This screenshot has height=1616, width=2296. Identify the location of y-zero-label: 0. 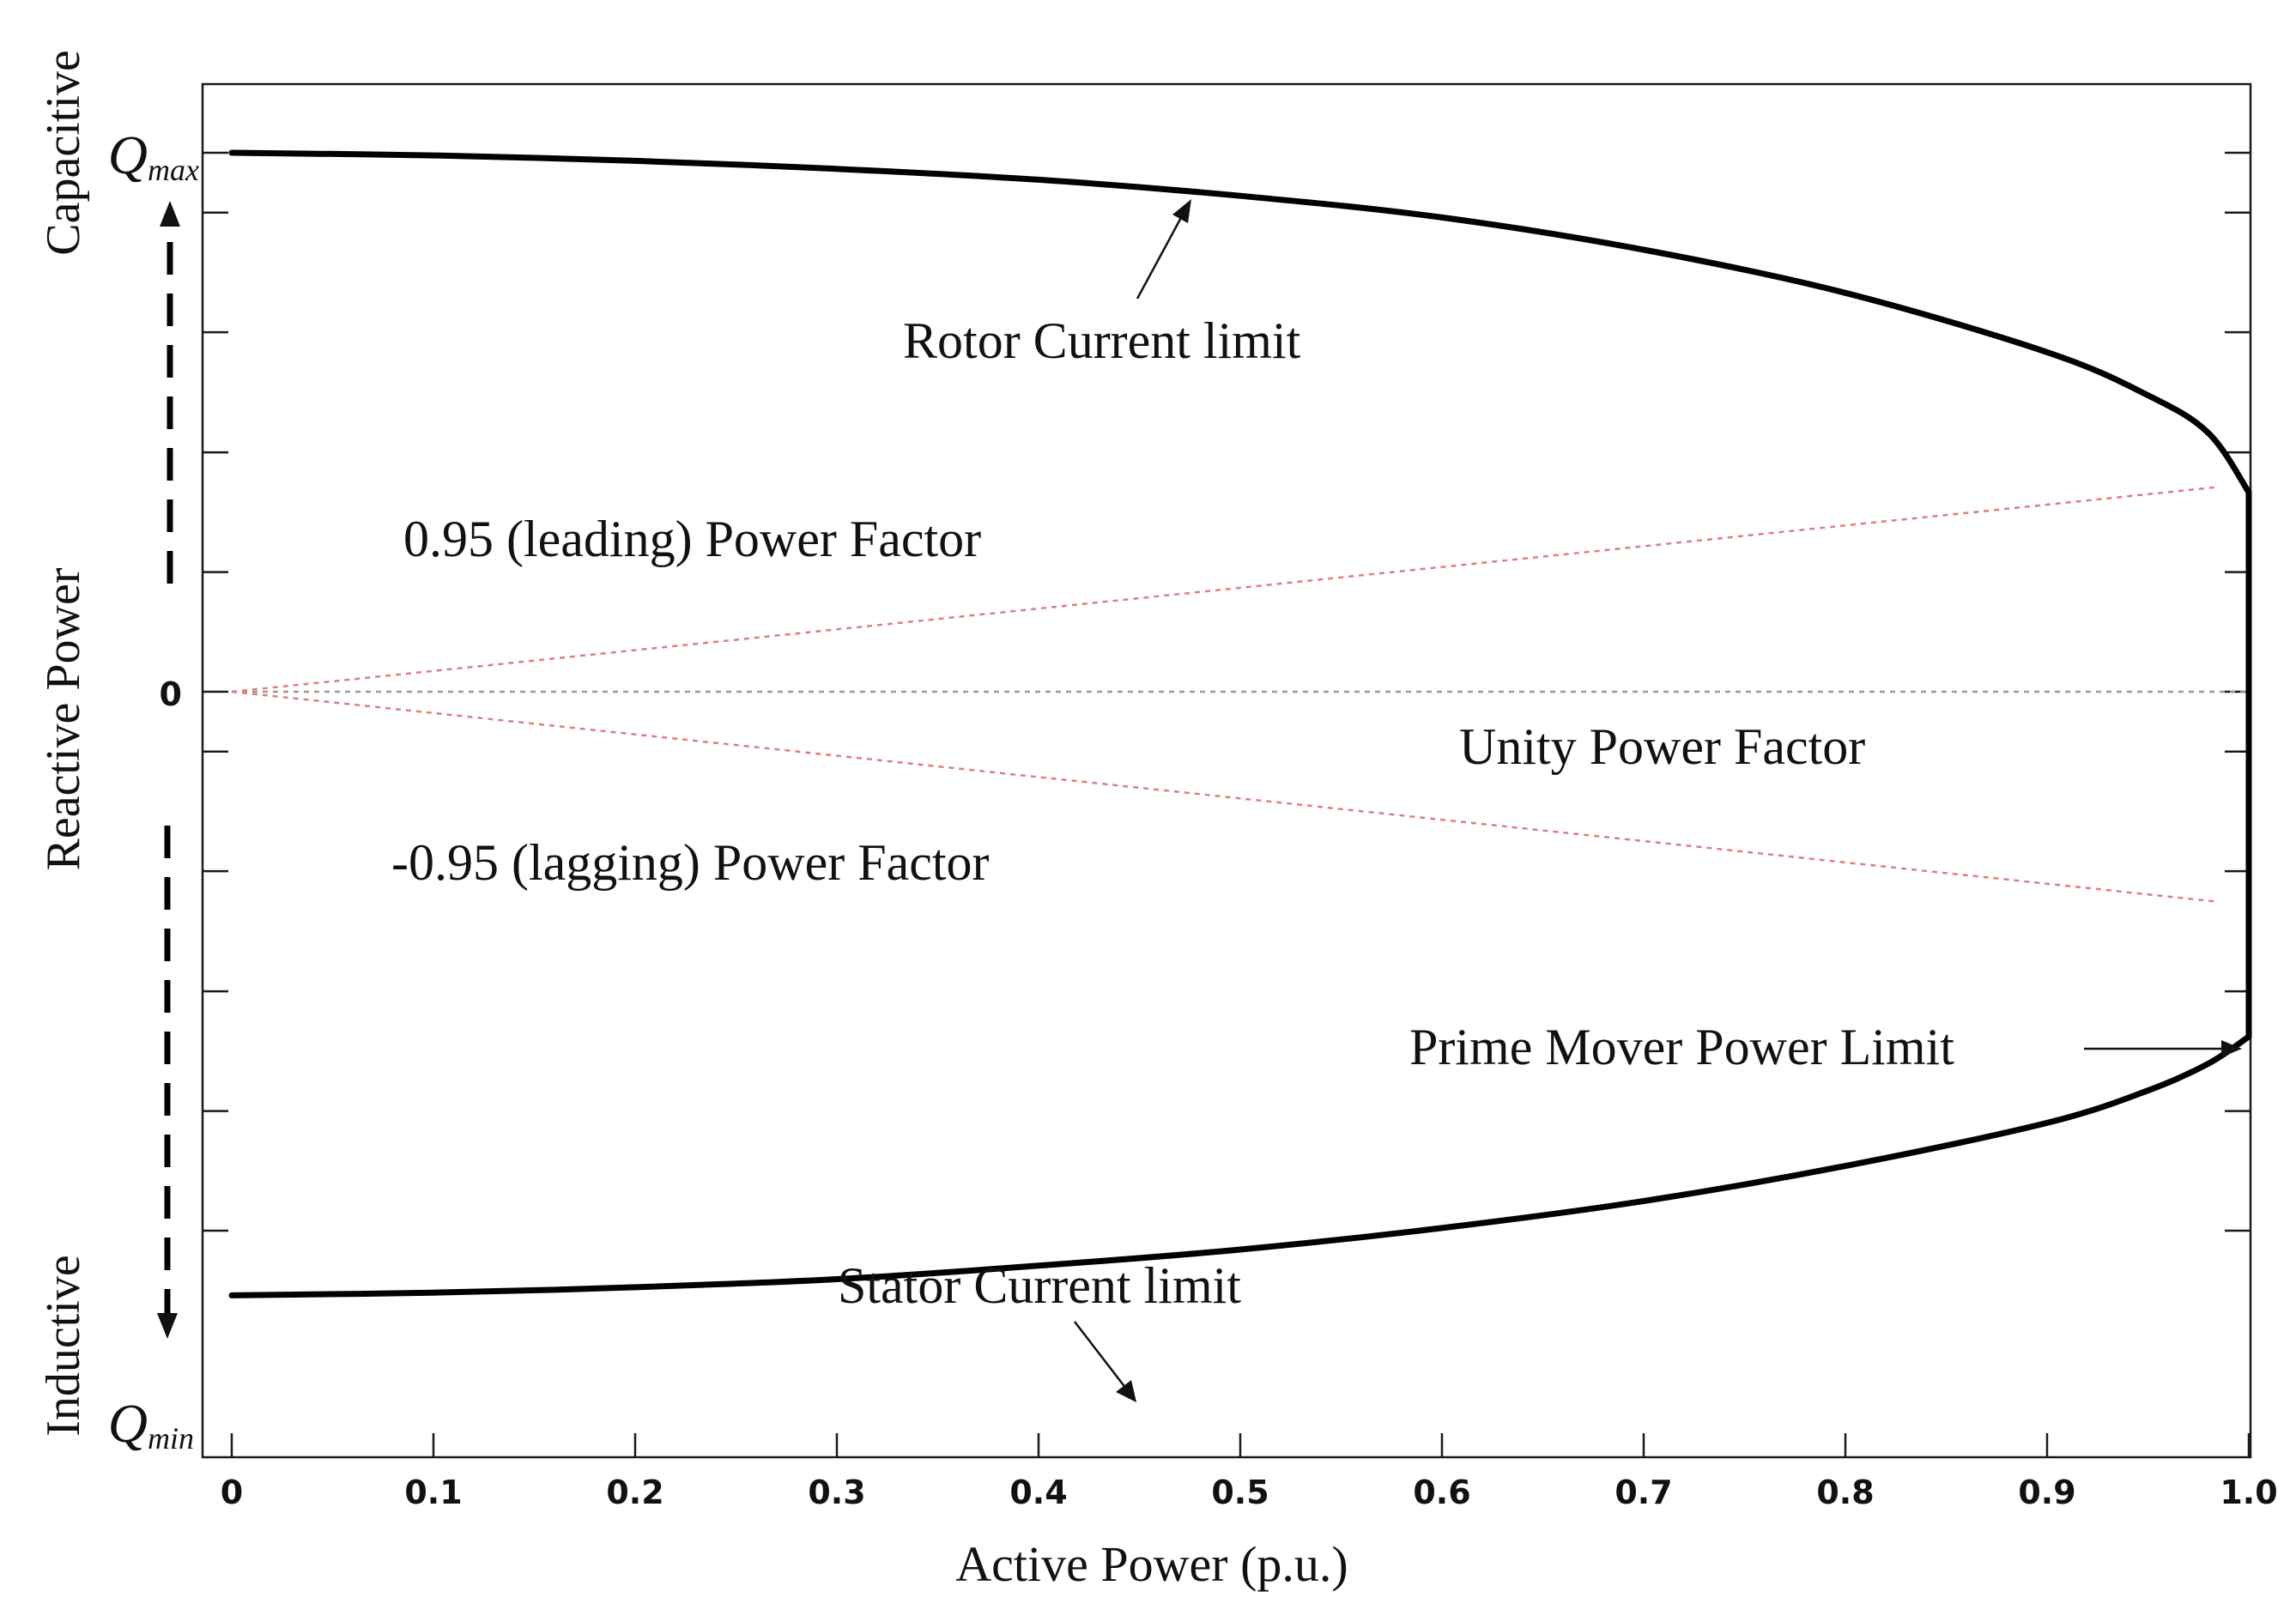
(171, 694).